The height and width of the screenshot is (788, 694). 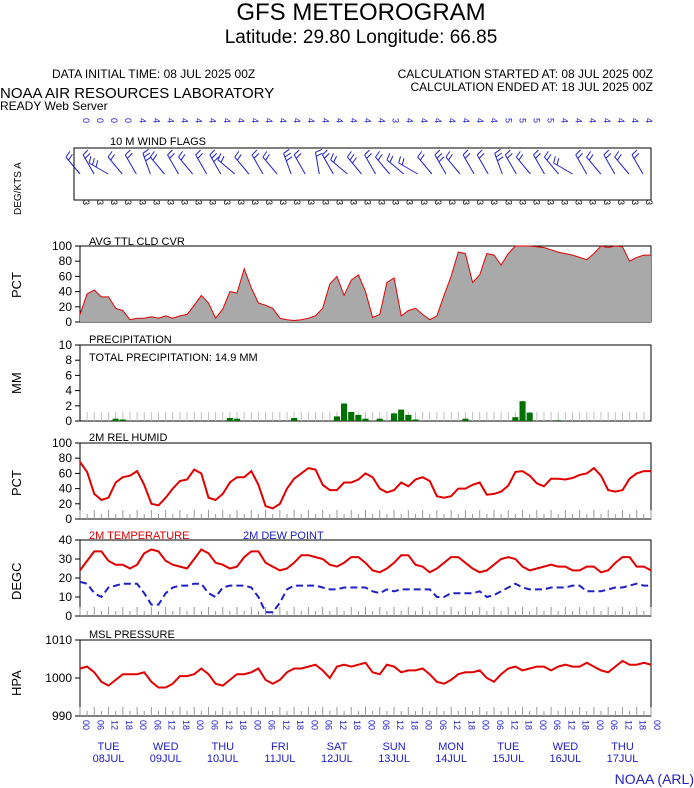 What do you see at coordinates (279, 759) in the screenshot?
I see `x-day-date: 11JUL` at bounding box center [279, 759].